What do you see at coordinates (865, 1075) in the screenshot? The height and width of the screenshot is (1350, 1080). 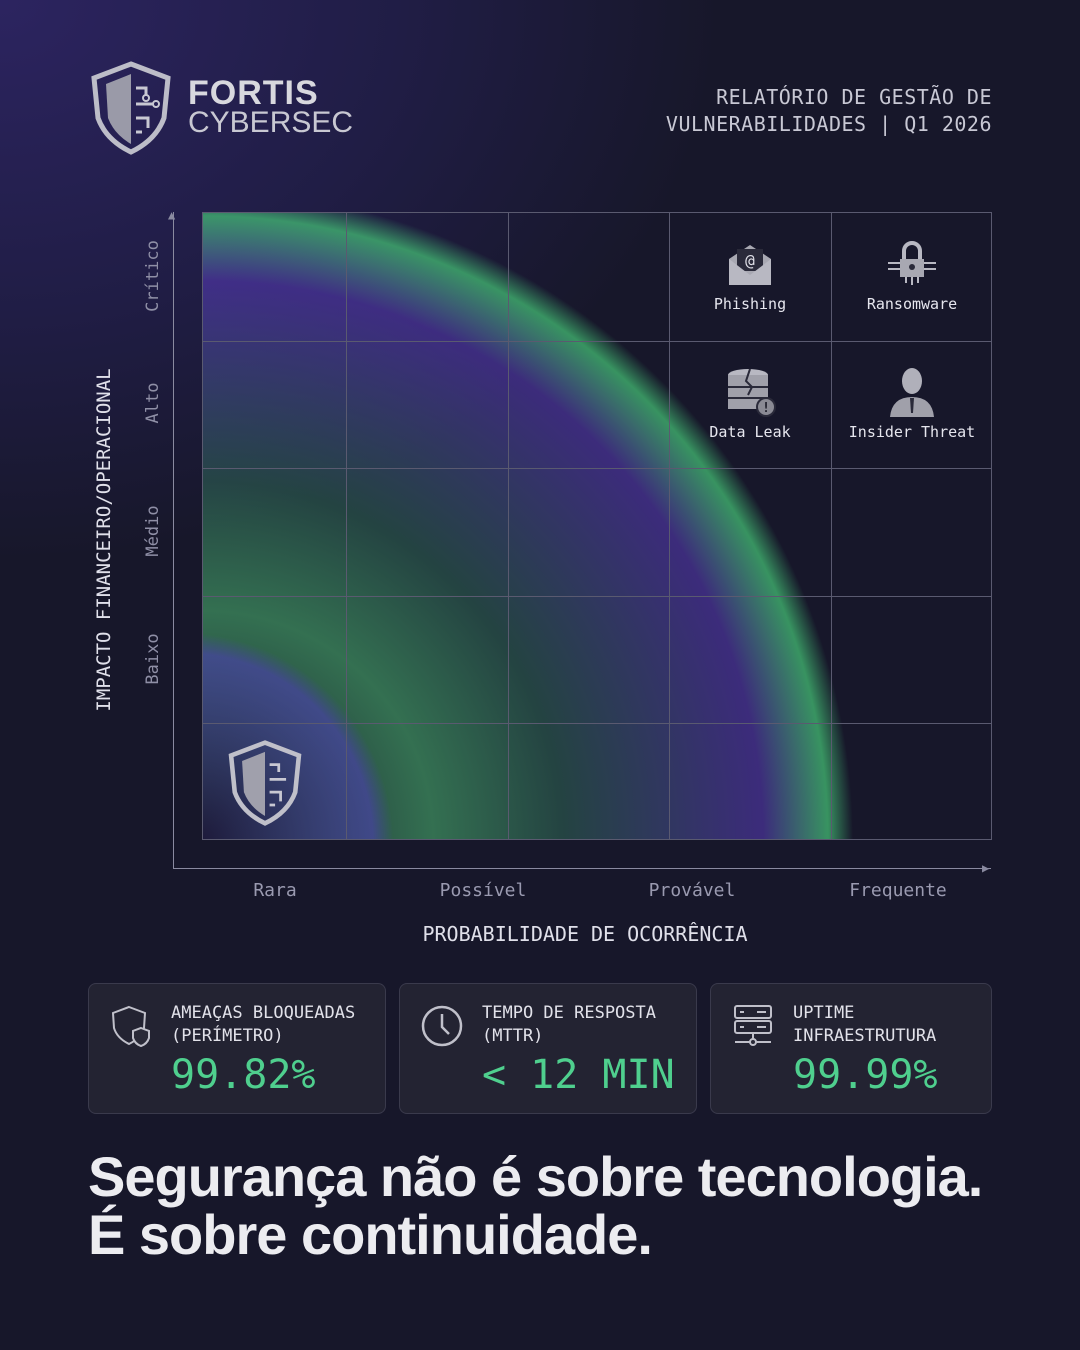 I see `metric-value: 99.99%` at bounding box center [865, 1075].